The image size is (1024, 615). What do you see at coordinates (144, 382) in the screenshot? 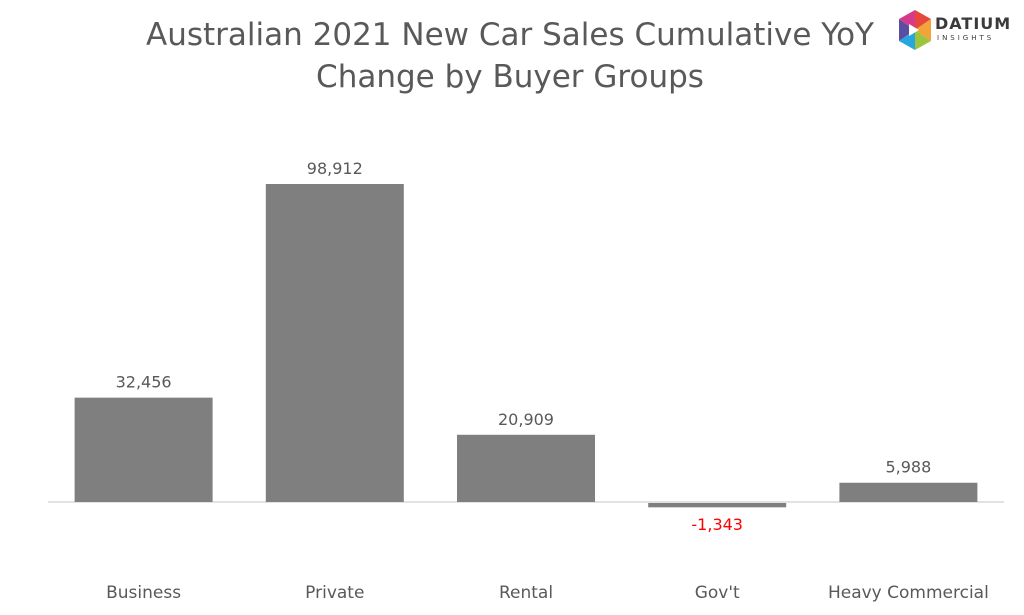
I see `data-label-0: 32,456` at bounding box center [144, 382].